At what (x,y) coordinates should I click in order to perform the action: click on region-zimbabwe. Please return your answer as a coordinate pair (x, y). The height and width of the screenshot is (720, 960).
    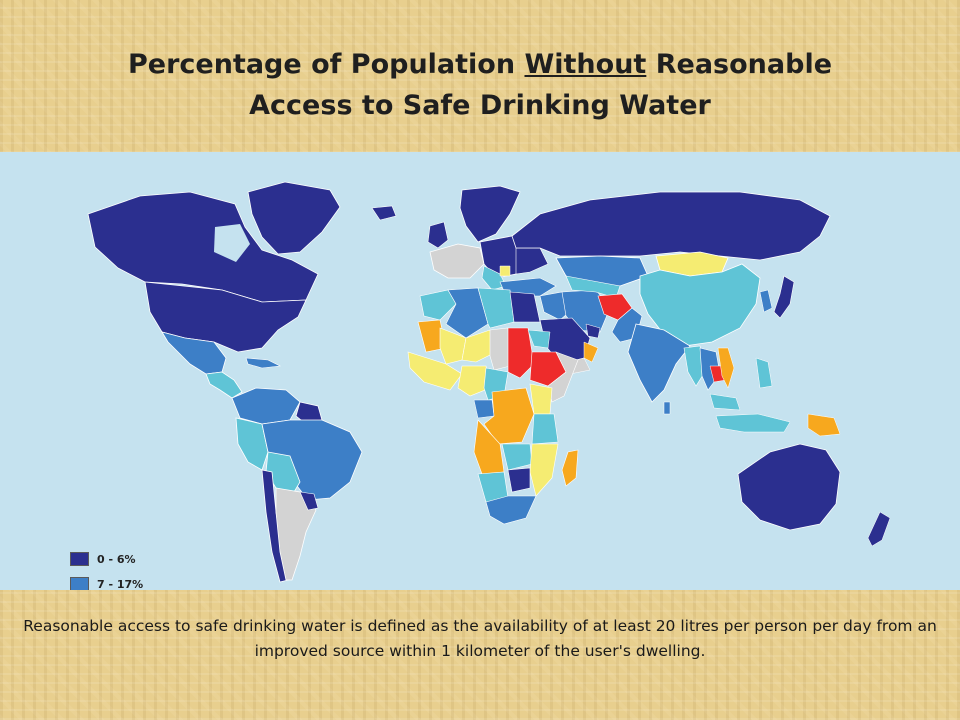
    Looking at the image, I should click on (519, 480).